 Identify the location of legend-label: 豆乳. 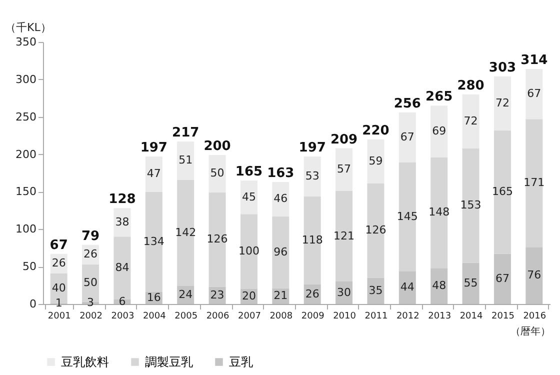
(241, 362).